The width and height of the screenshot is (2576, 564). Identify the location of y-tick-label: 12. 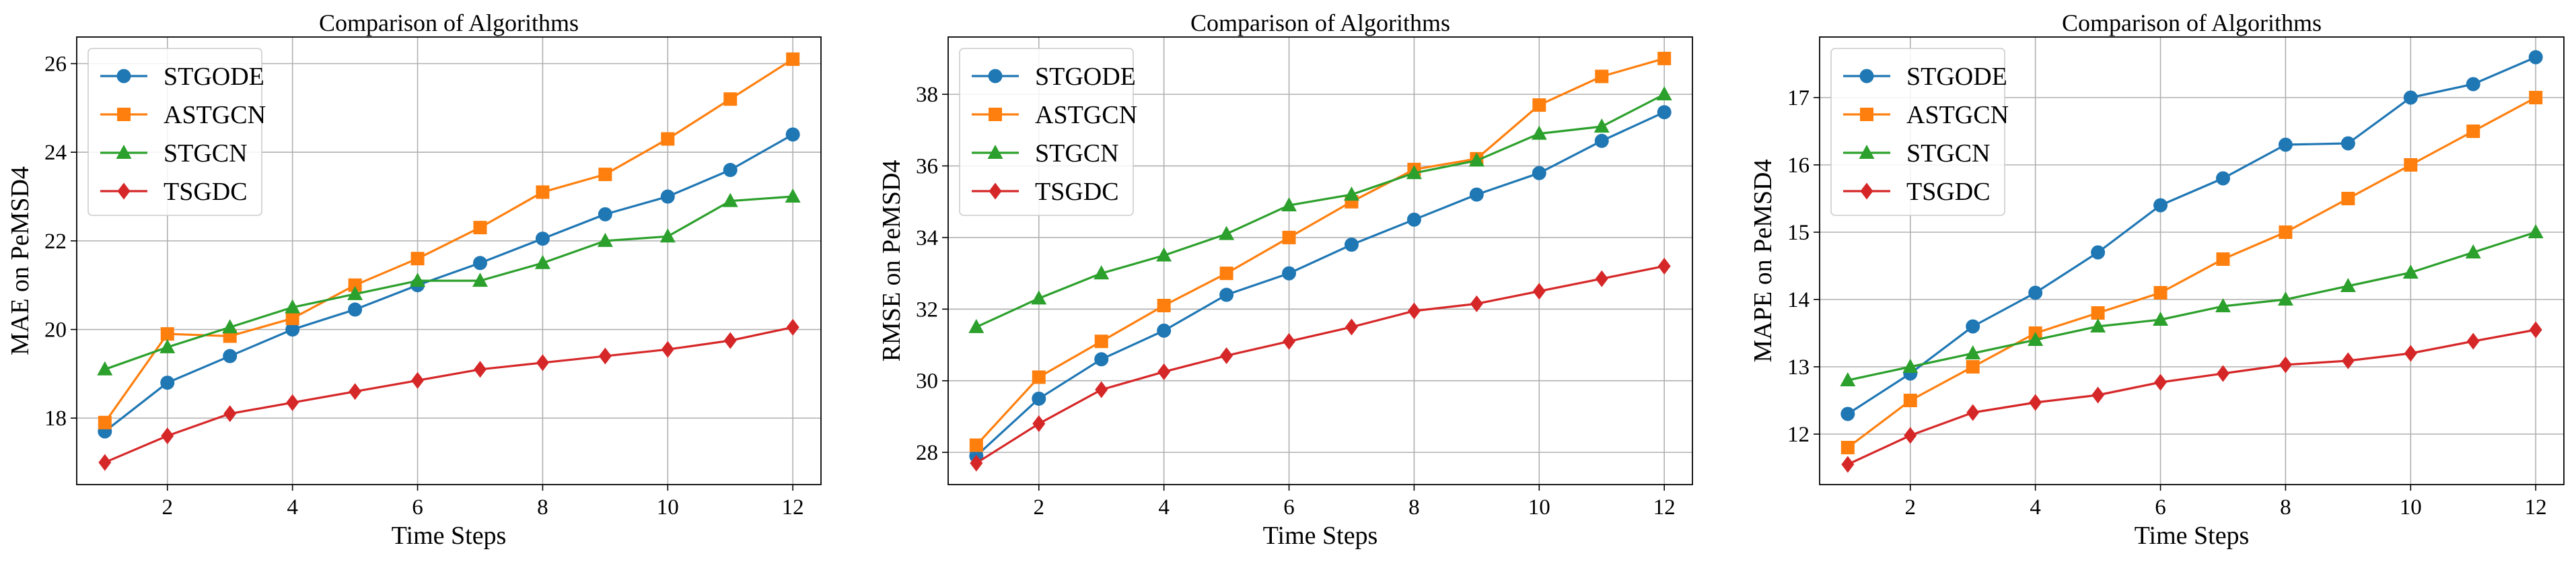
(1798, 435).